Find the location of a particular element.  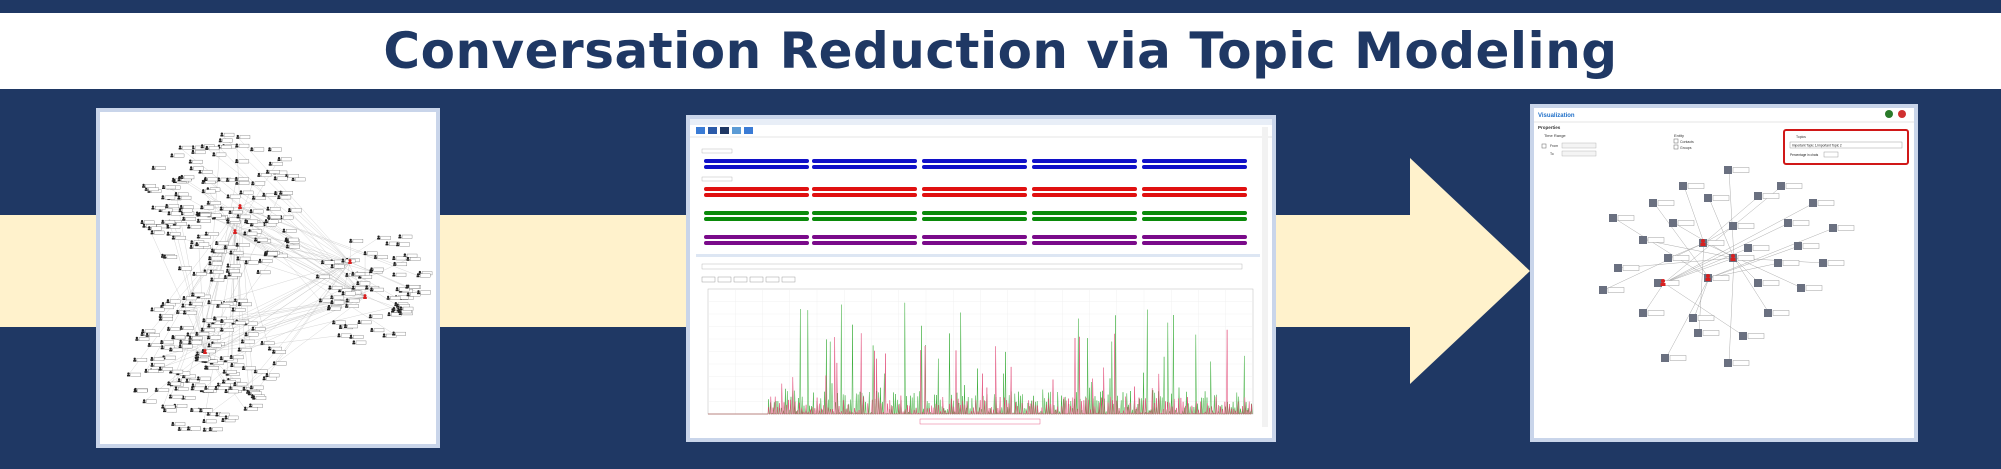

reduced-contact-graph is located at coordinates (1727, 266).